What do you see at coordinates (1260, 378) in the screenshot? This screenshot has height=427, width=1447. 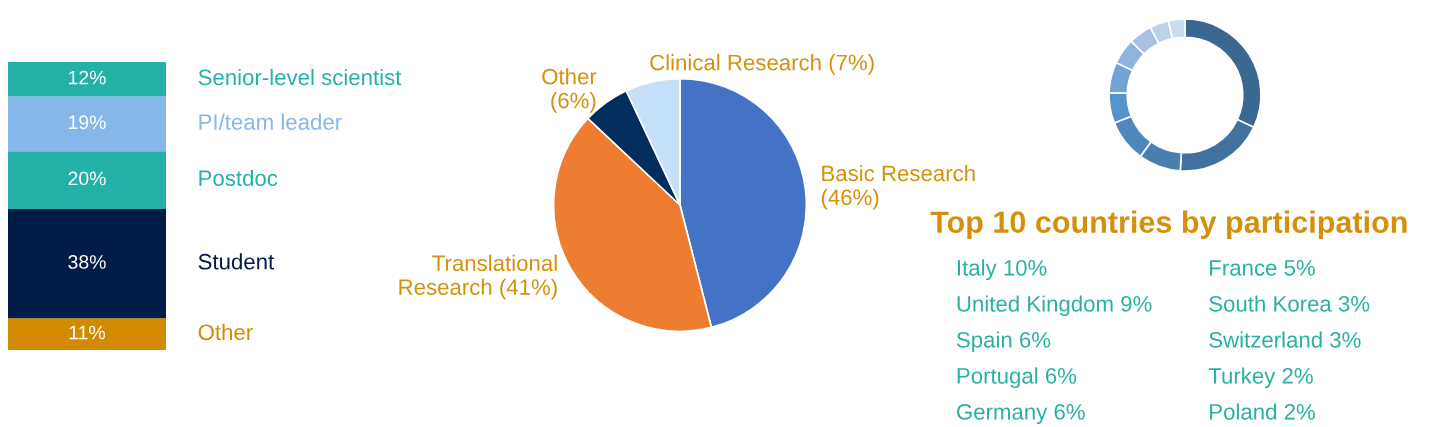 I see `text: Turkey 2%` at bounding box center [1260, 378].